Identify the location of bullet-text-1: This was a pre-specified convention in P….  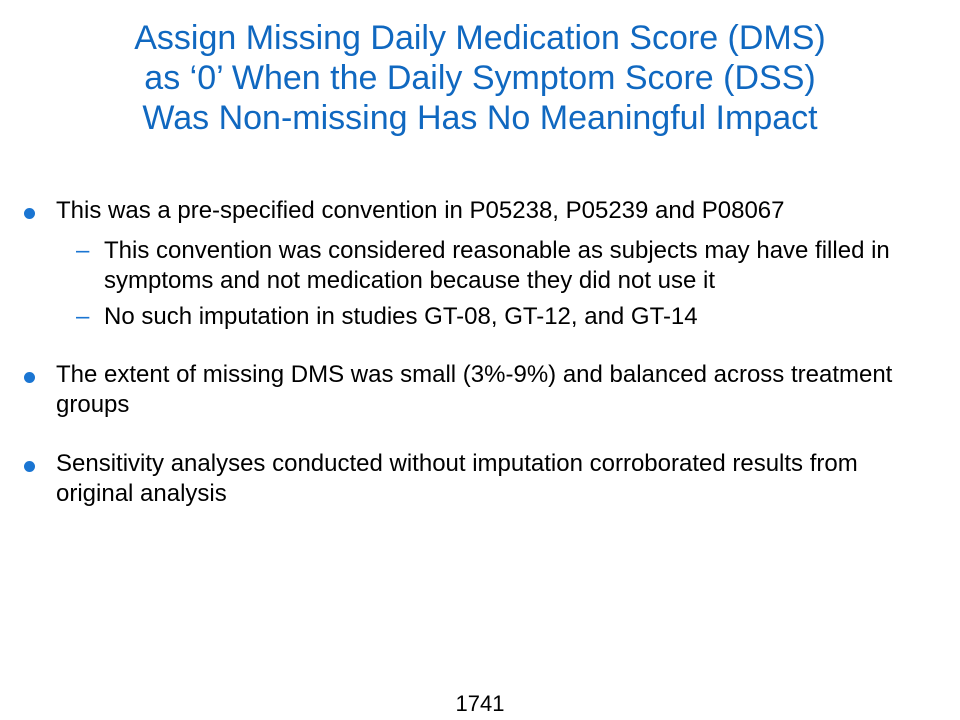
(420, 210).